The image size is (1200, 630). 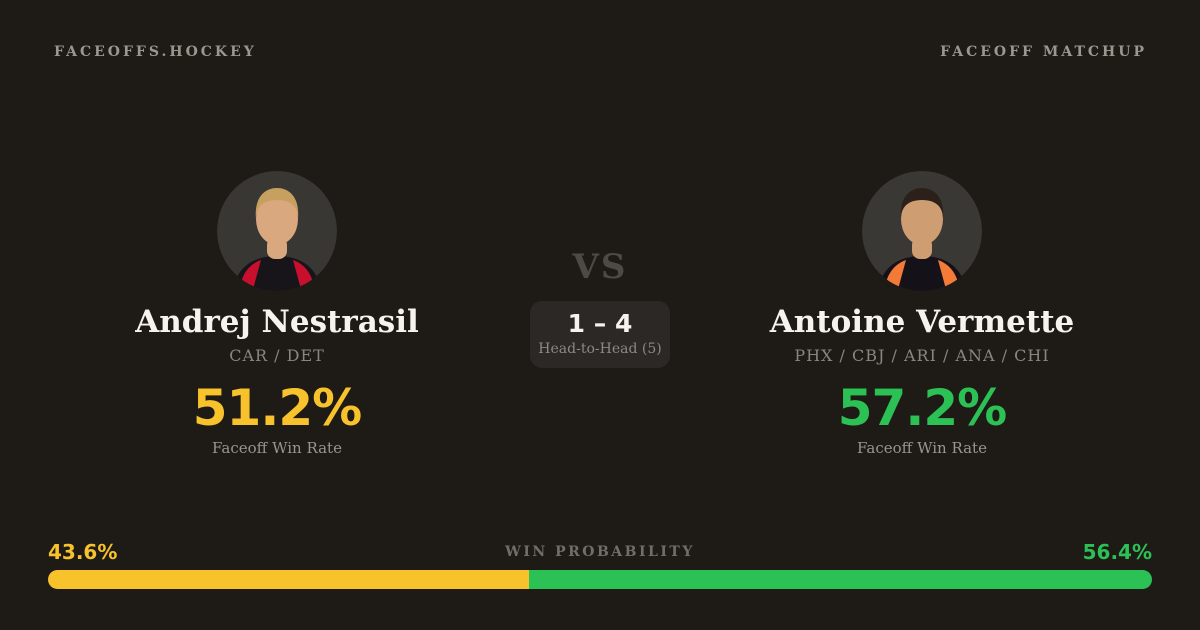 I want to click on win-probability-title: WIN PROBABILITY, so click(x=600, y=552).